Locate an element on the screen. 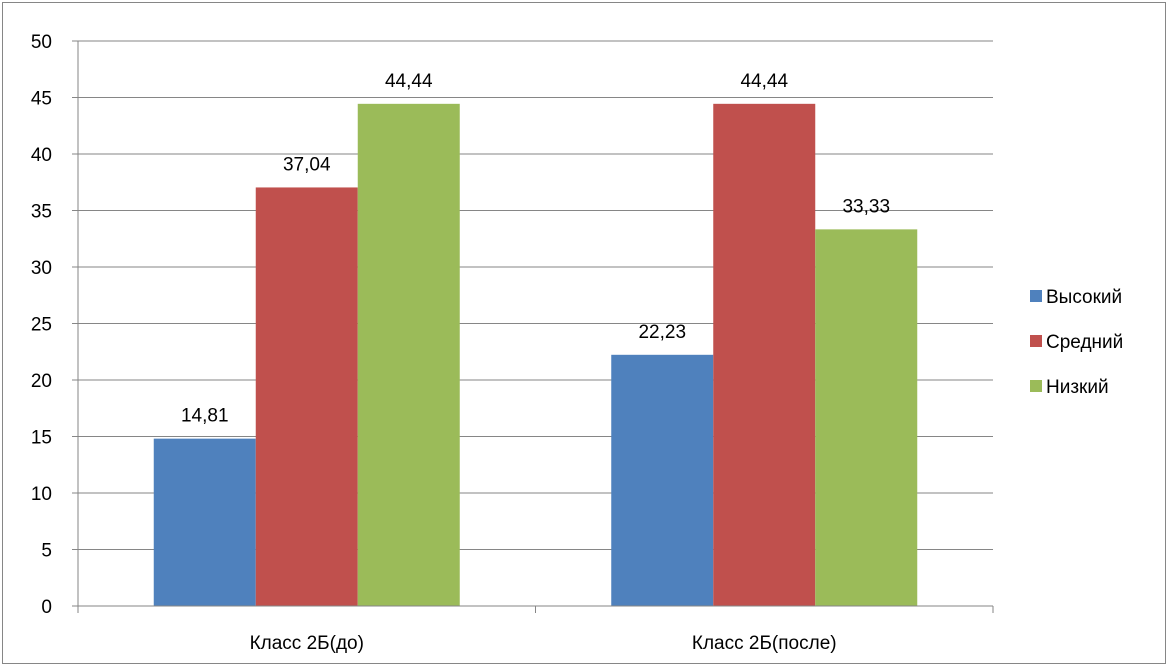 This screenshot has height=668, width=1170. data-label: 14,81 is located at coordinates (205, 416).